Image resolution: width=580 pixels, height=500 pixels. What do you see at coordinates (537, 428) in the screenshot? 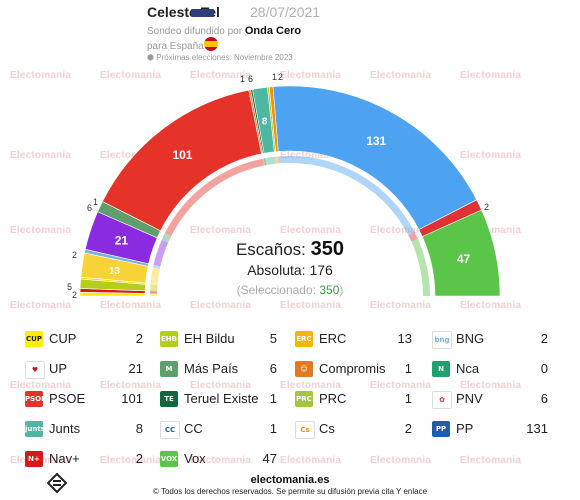
I see `legend-seat-count: 131` at bounding box center [537, 428].